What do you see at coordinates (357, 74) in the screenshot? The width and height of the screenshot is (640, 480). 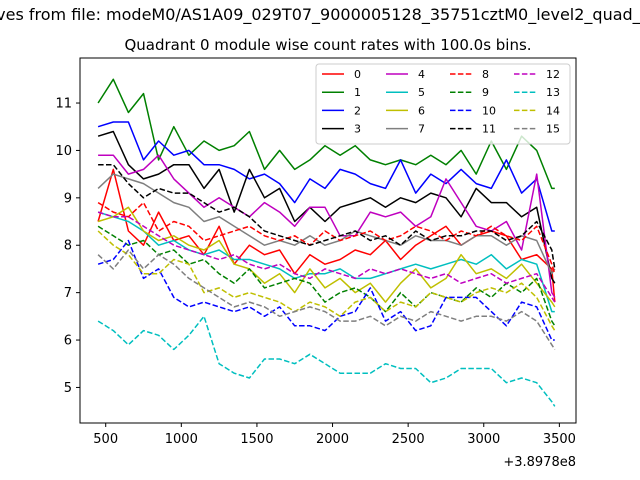 I see `legend-label-0: 0` at bounding box center [357, 74].